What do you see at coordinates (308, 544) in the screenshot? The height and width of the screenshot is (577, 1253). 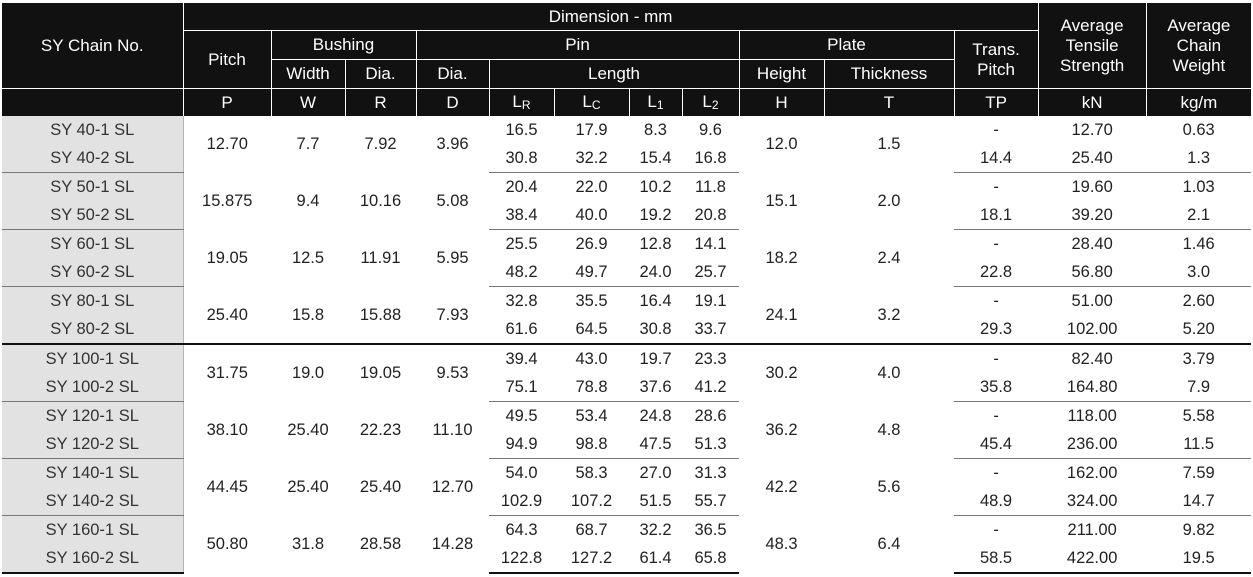 I see `bushing-width-cell: 31.8` at bounding box center [308, 544].